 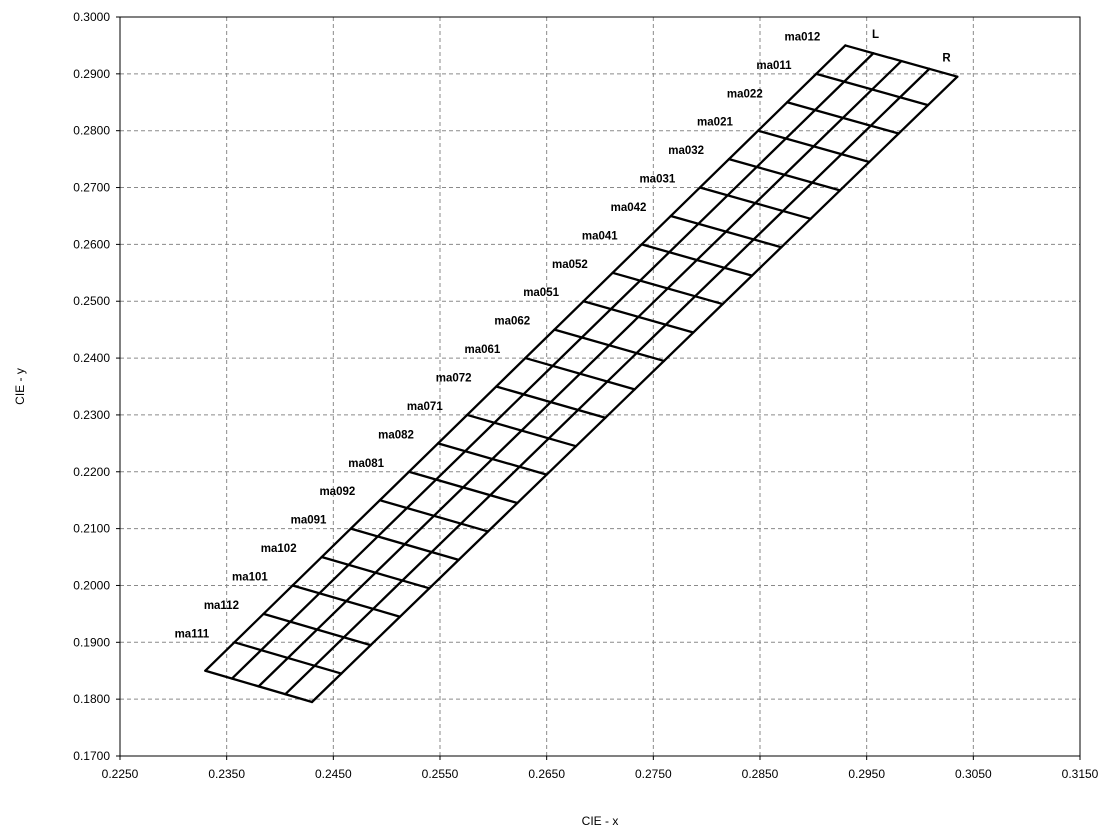 I want to click on row-label: ma072, so click(x=454, y=379).